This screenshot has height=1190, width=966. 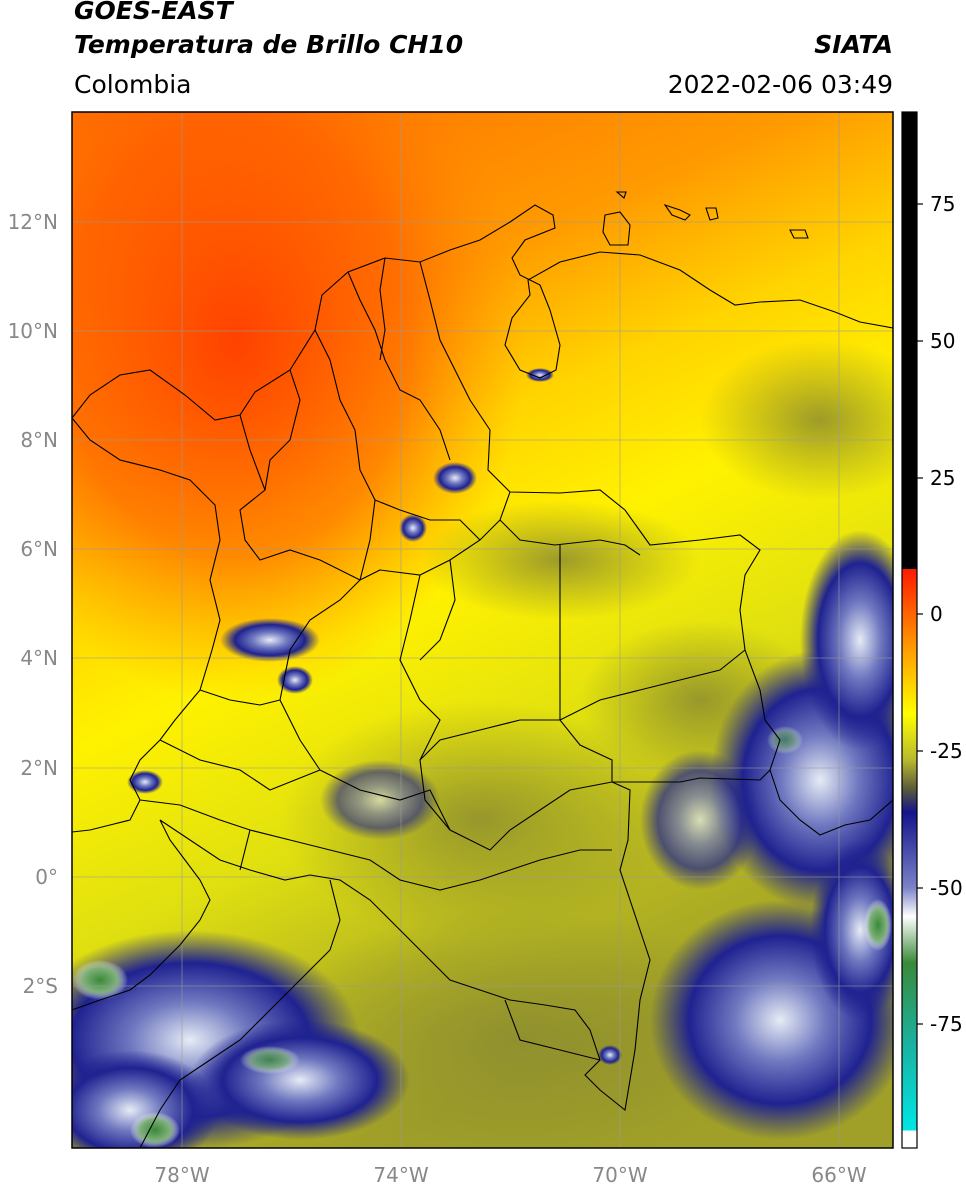 I want to click on colorbar-tick-label: -50, so click(x=946, y=888).